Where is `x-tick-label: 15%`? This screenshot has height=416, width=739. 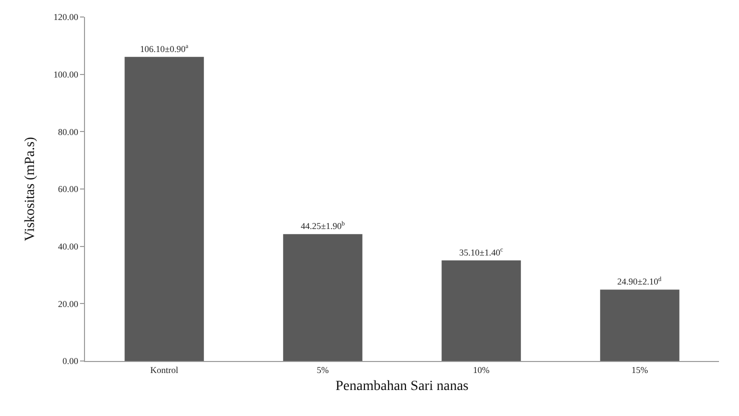 x-tick-label: 15% is located at coordinates (640, 369).